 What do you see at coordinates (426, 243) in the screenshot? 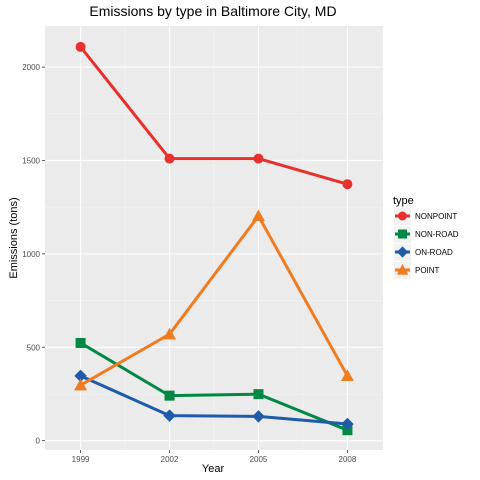
I see `legend-items: NONPOINT NON-ROAD ON-ROAD POINT` at bounding box center [426, 243].